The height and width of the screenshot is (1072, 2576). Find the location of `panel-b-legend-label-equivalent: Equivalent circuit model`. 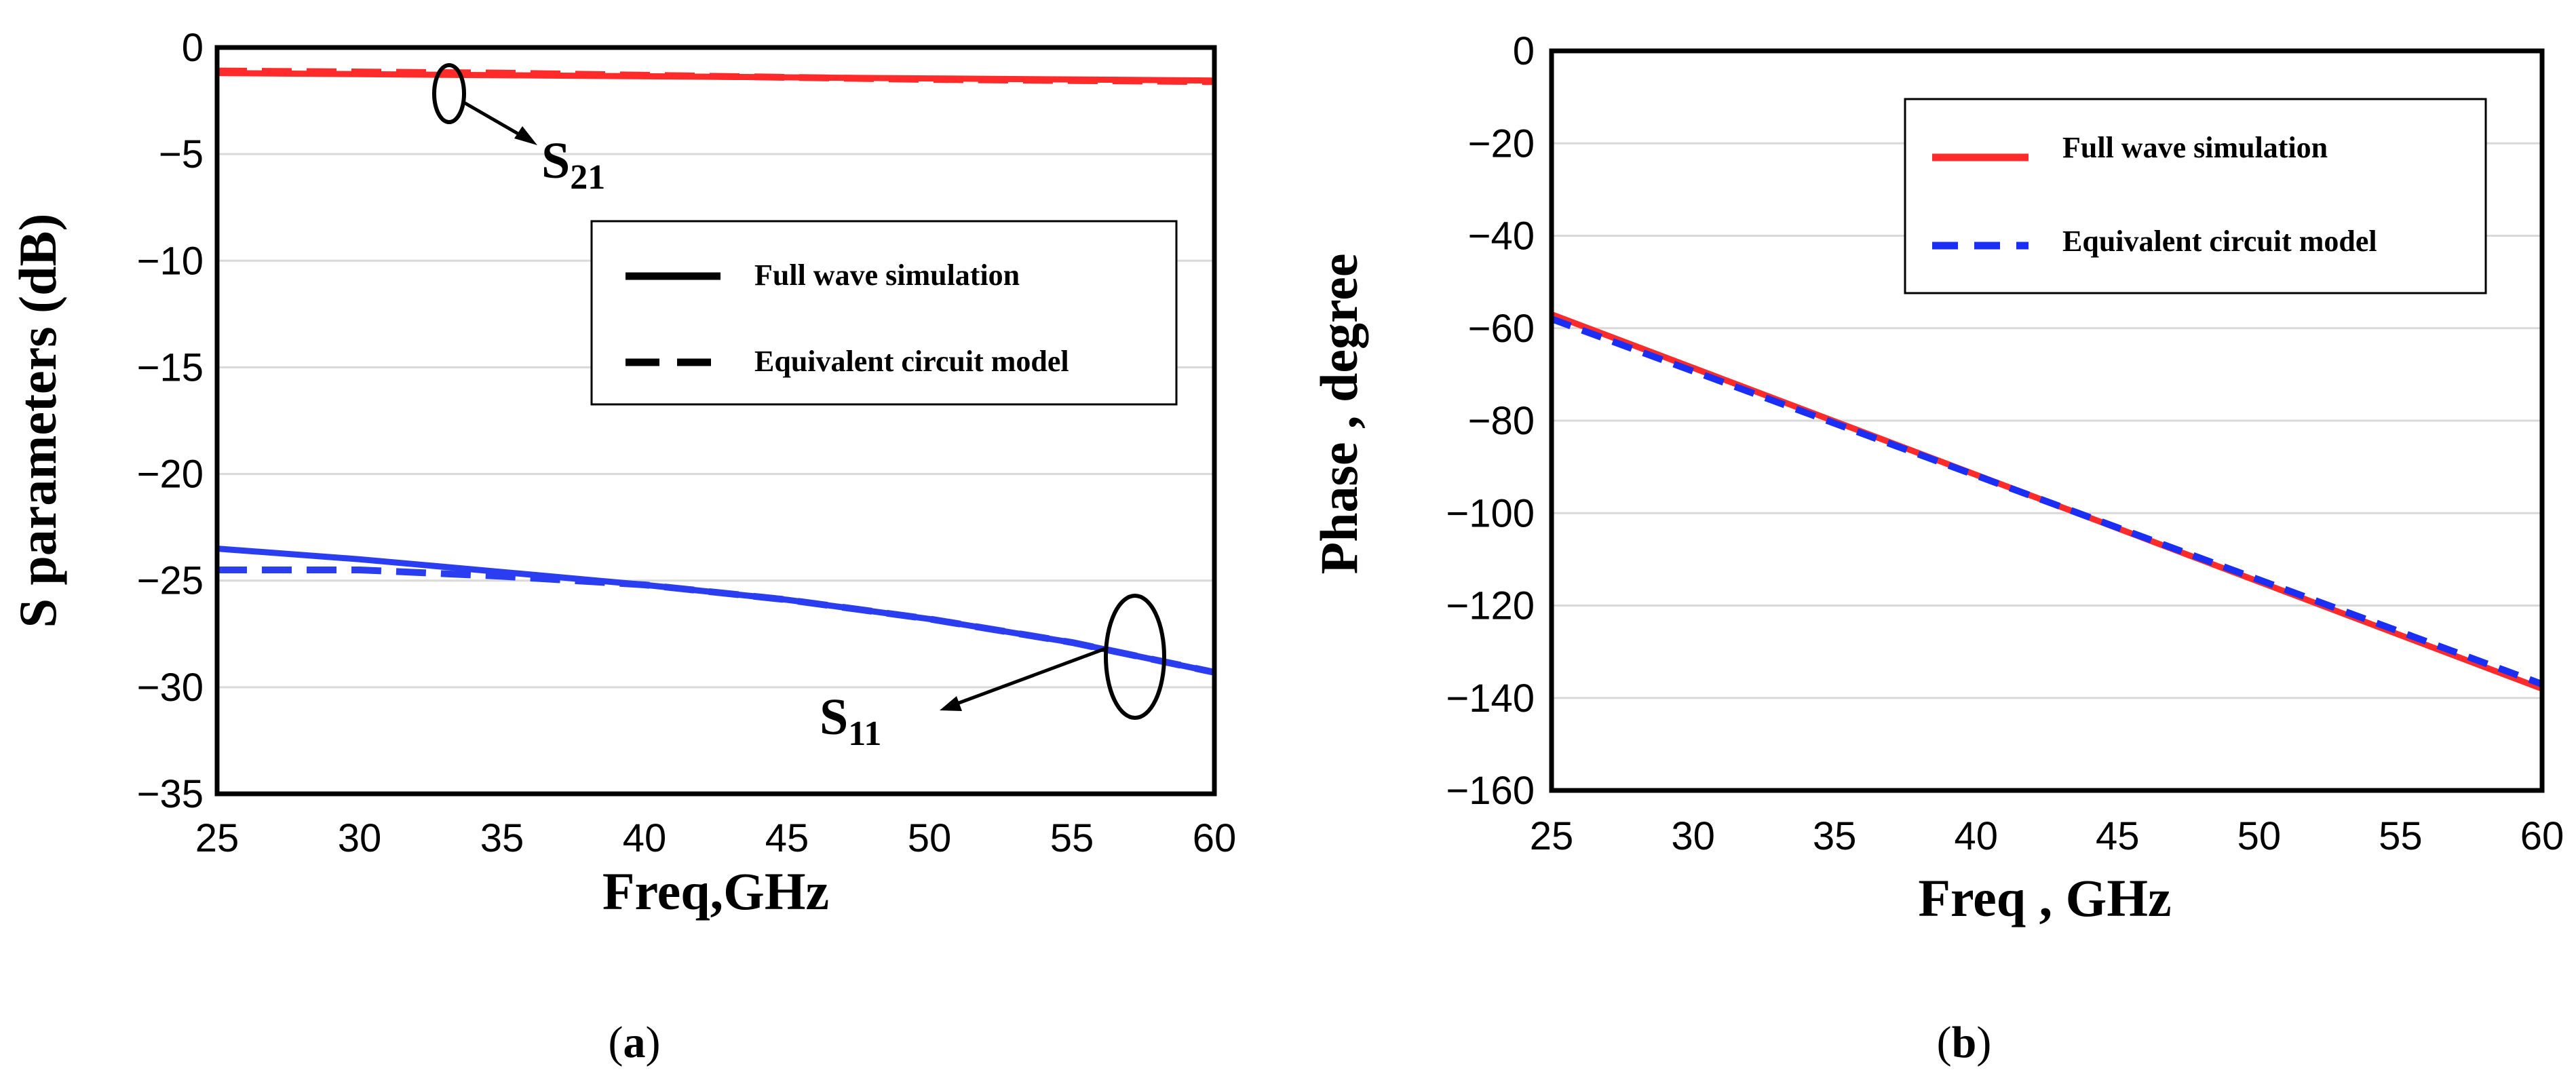

panel-b-legend-label-equivalent: Equivalent circuit model is located at coordinates (2219, 241).